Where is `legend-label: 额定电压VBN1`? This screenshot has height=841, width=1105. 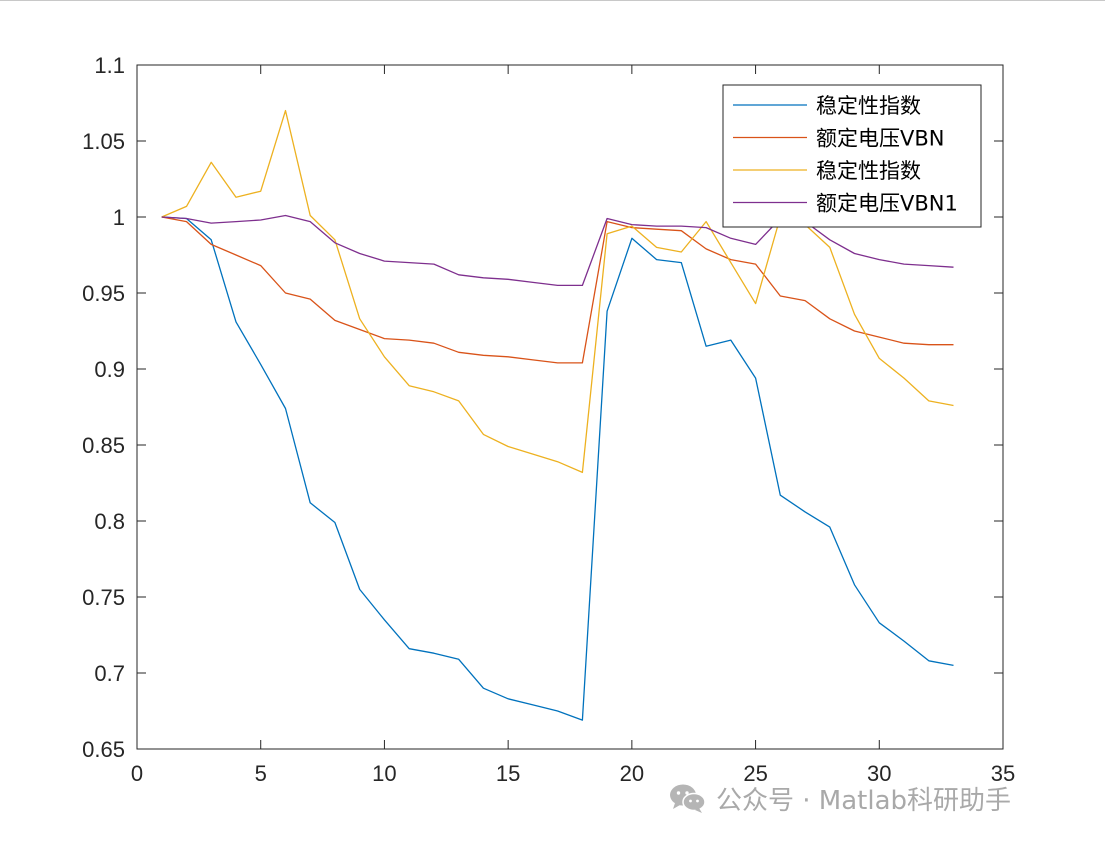
legend-label: 额定电压VBN1 is located at coordinates (887, 204).